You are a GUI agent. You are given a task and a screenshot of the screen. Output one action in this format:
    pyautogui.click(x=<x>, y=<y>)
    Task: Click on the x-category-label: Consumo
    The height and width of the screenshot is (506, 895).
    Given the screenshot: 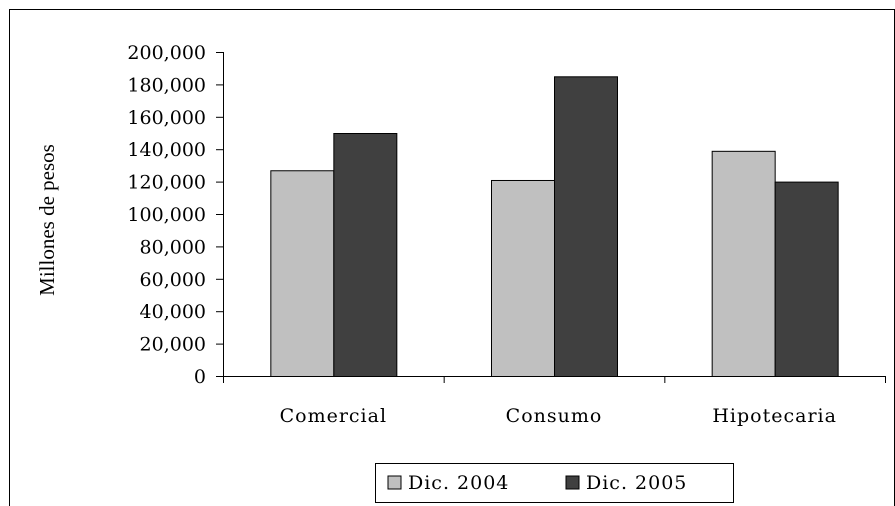 What is the action you would take?
    pyautogui.click(x=554, y=416)
    